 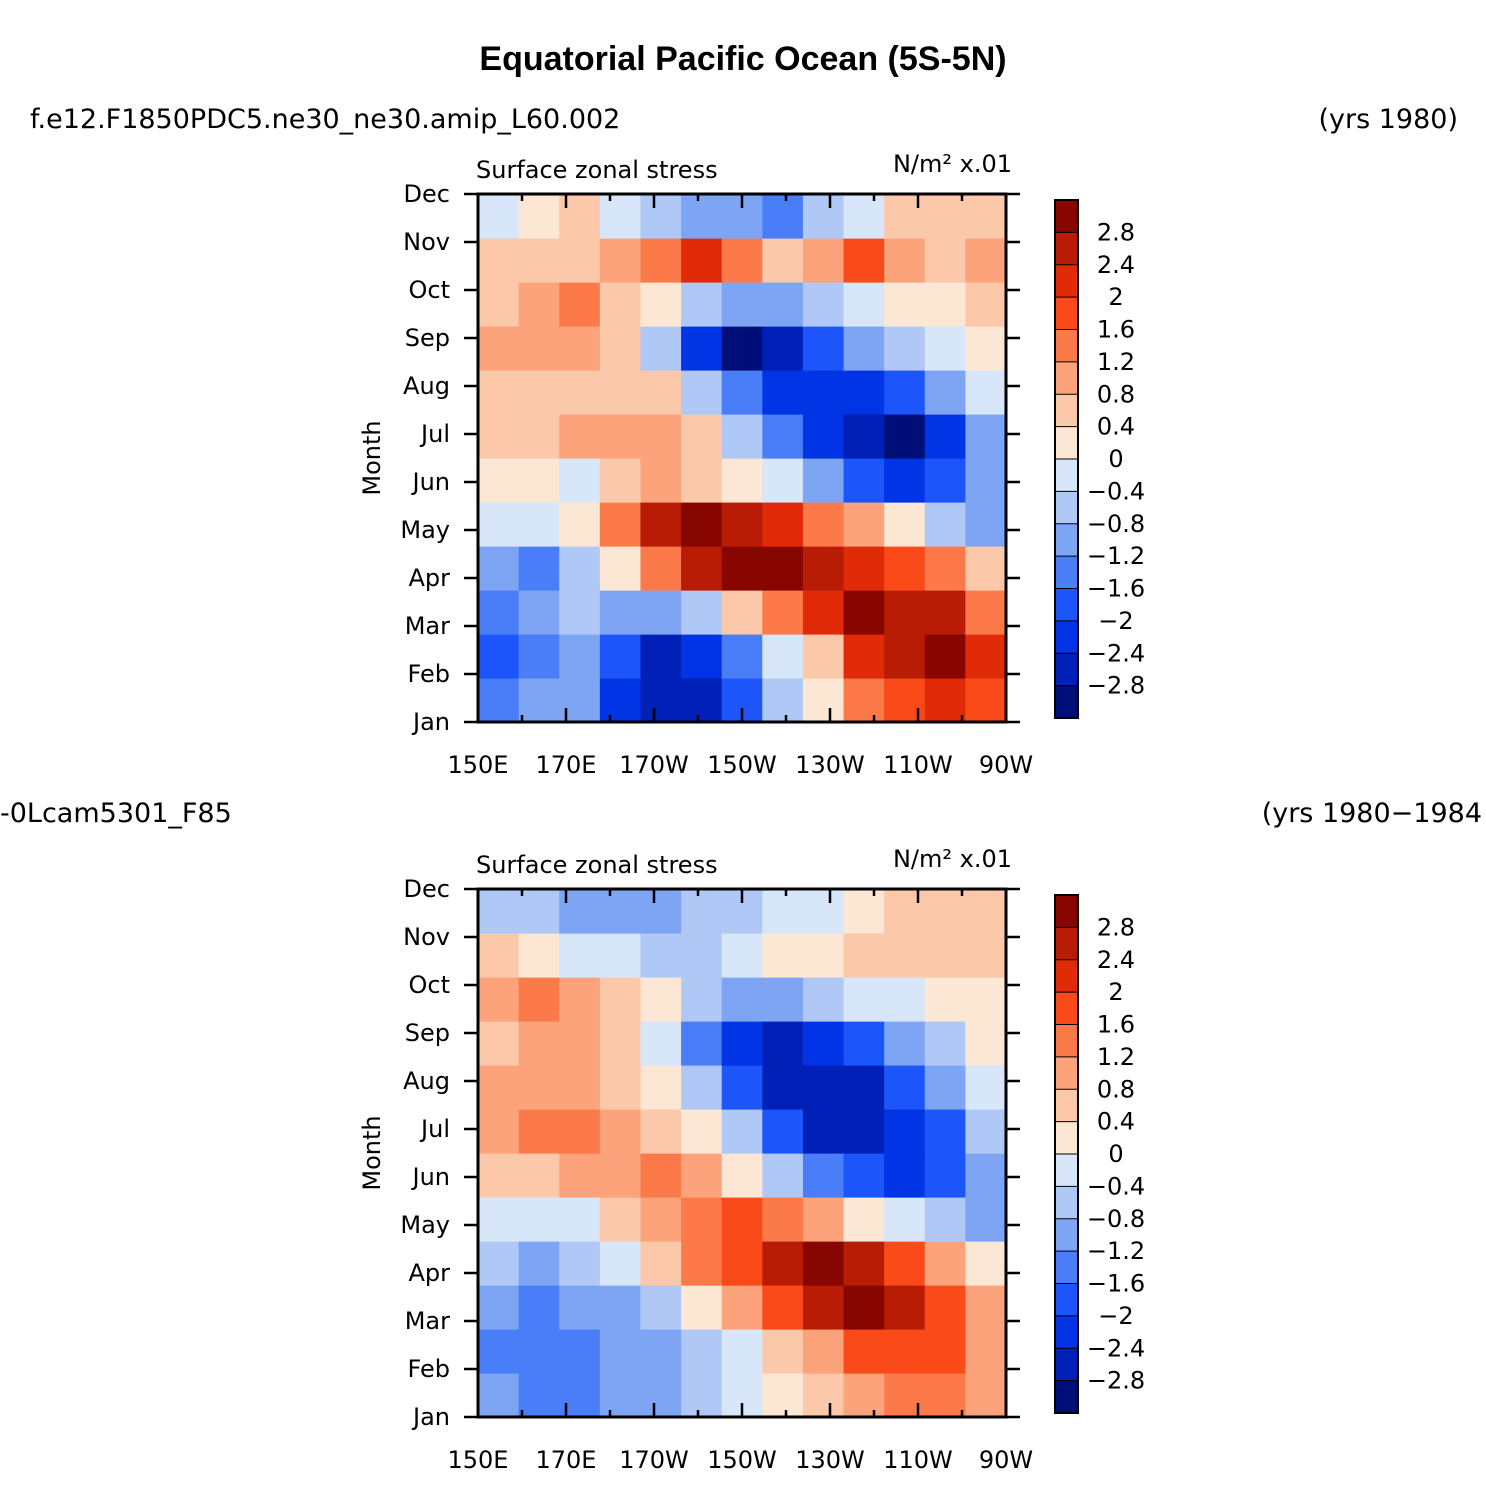 What do you see at coordinates (325, 119) in the screenshot?
I see `panel-1-run-label: f.e12.F1850PDC5.ne30_ne30.amip_L60.002` at bounding box center [325, 119].